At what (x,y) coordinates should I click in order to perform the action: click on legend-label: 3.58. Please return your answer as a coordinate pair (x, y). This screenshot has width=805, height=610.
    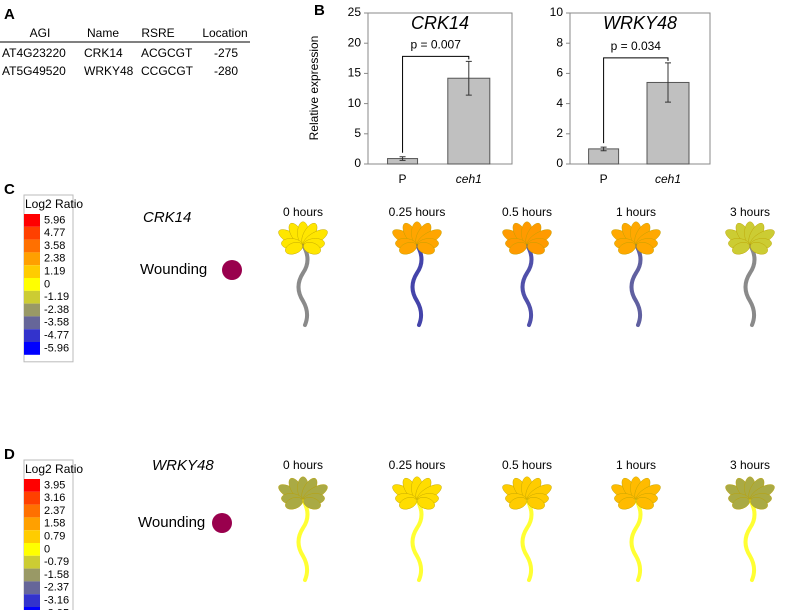
    Looking at the image, I should click on (54, 246).